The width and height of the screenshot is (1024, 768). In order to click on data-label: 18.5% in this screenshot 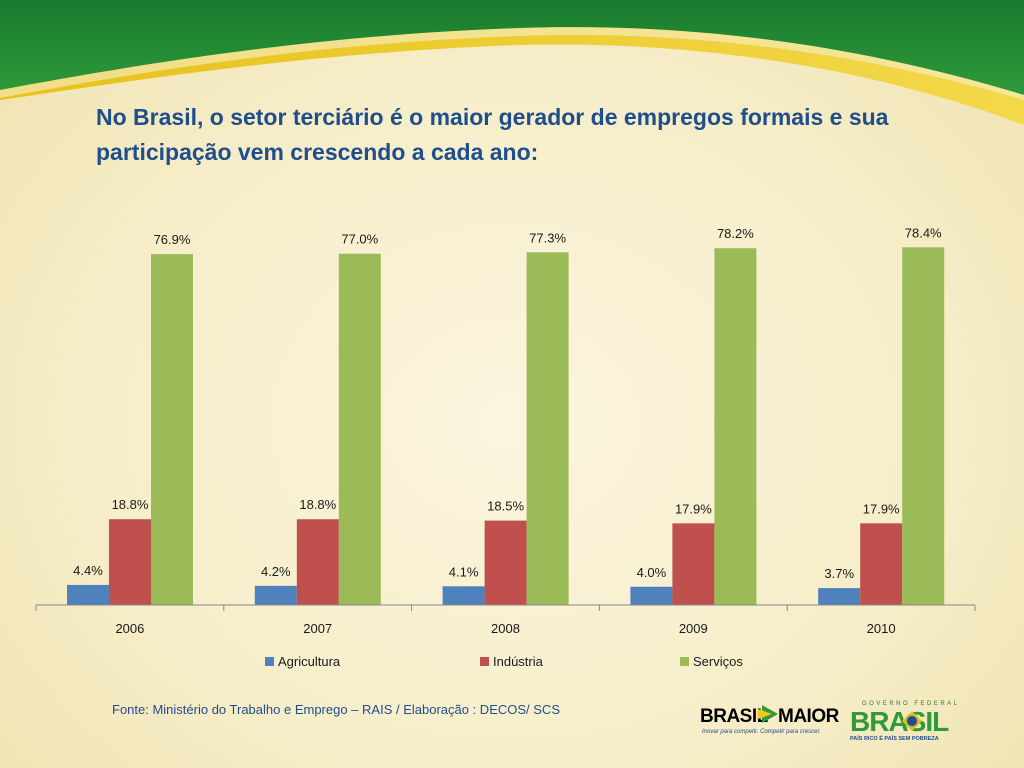, I will do `click(505, 506)`.